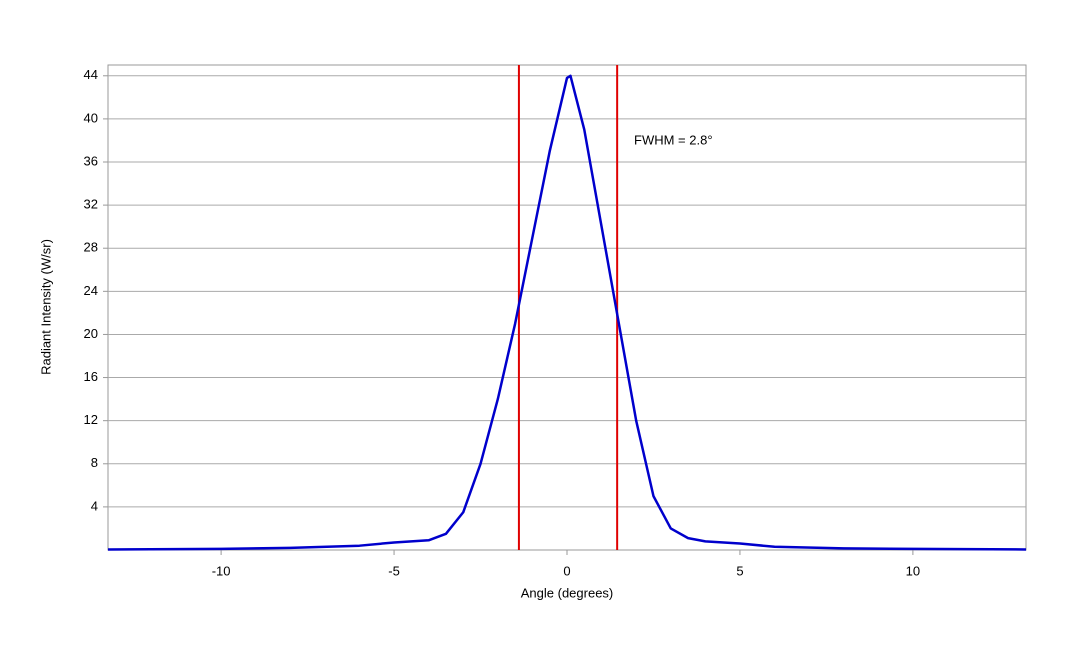  What do you see at coordinates (91, 117) in the screenshot?
I see `y-tick-label: 40` at bounding box center [91, 117].